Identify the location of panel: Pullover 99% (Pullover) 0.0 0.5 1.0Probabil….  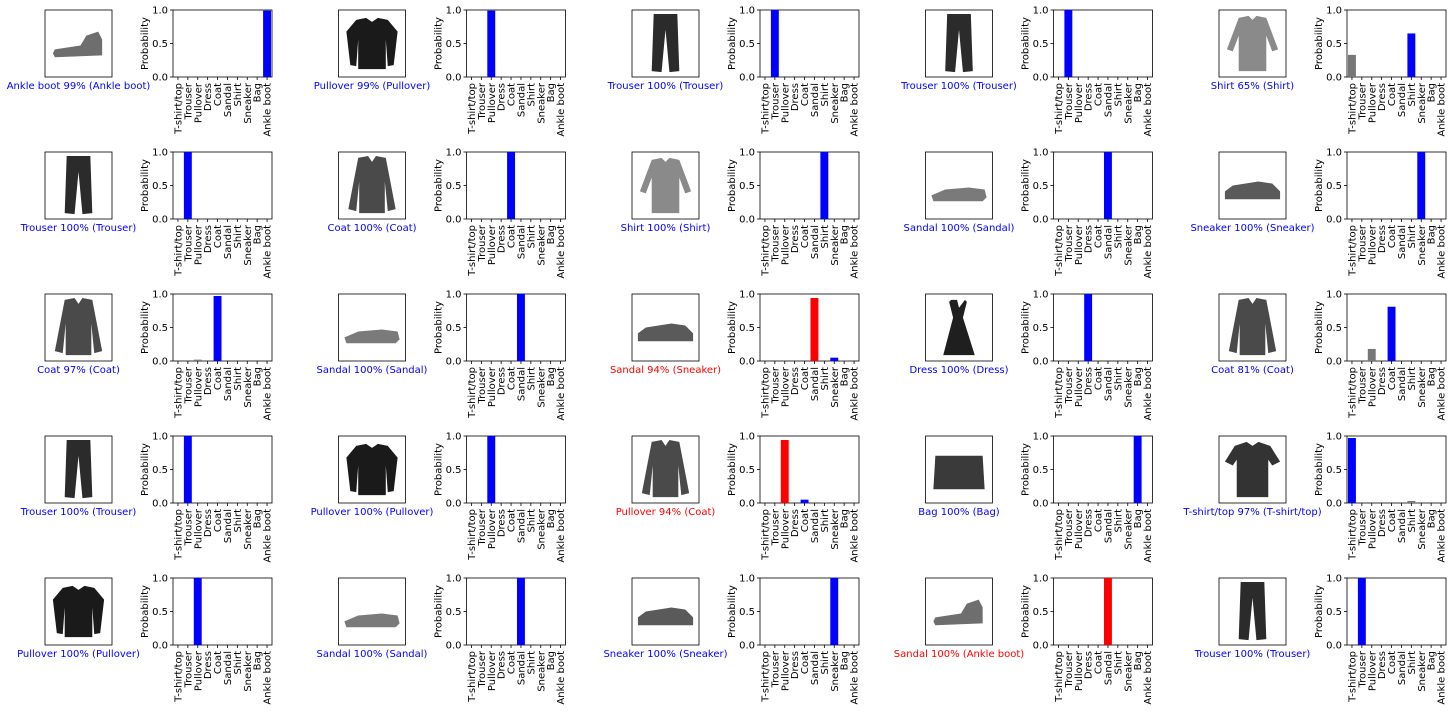
(440, 71).